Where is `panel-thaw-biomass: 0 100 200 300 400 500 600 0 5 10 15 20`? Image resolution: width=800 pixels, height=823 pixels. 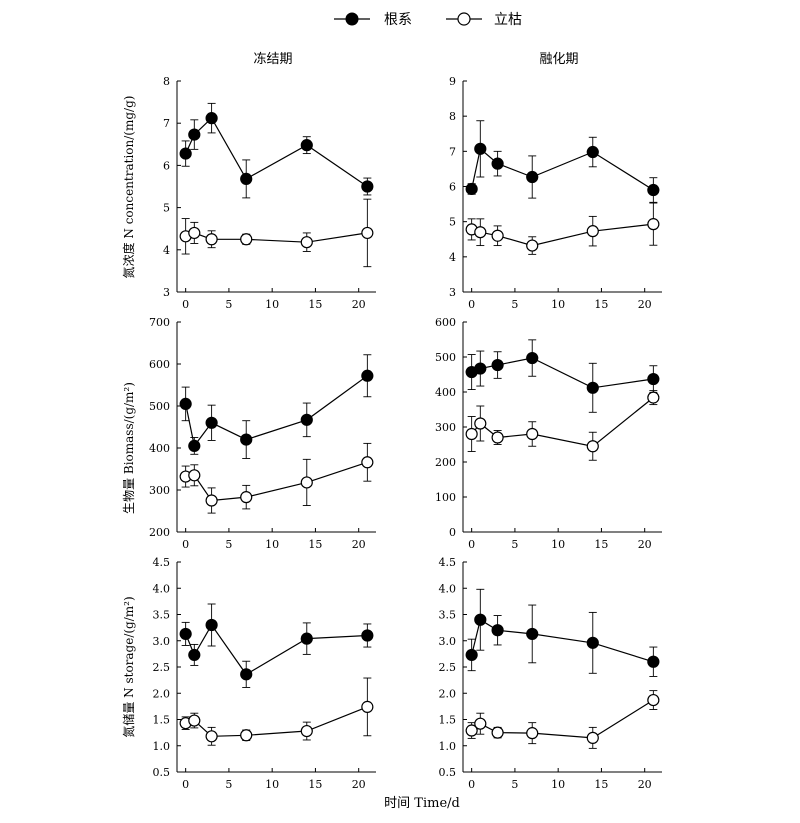 panel-thaw-biomass: 0 100 200 300 400 500 600 0 5 10 15 20 is located at coordinates (548, 433).